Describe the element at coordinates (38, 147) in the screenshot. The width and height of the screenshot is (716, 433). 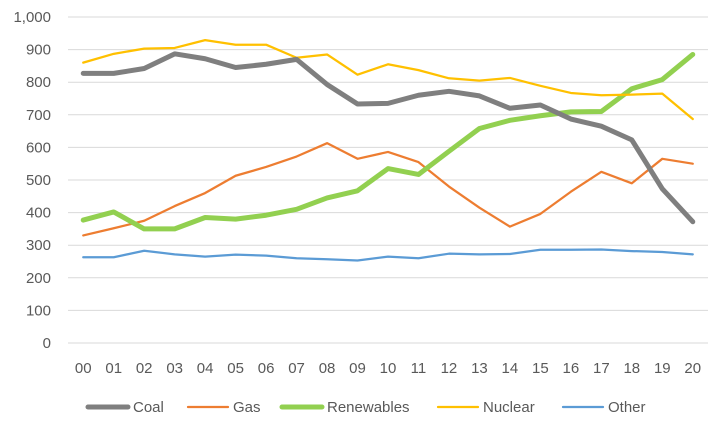
I see `y-tick-label: 600` at that location.